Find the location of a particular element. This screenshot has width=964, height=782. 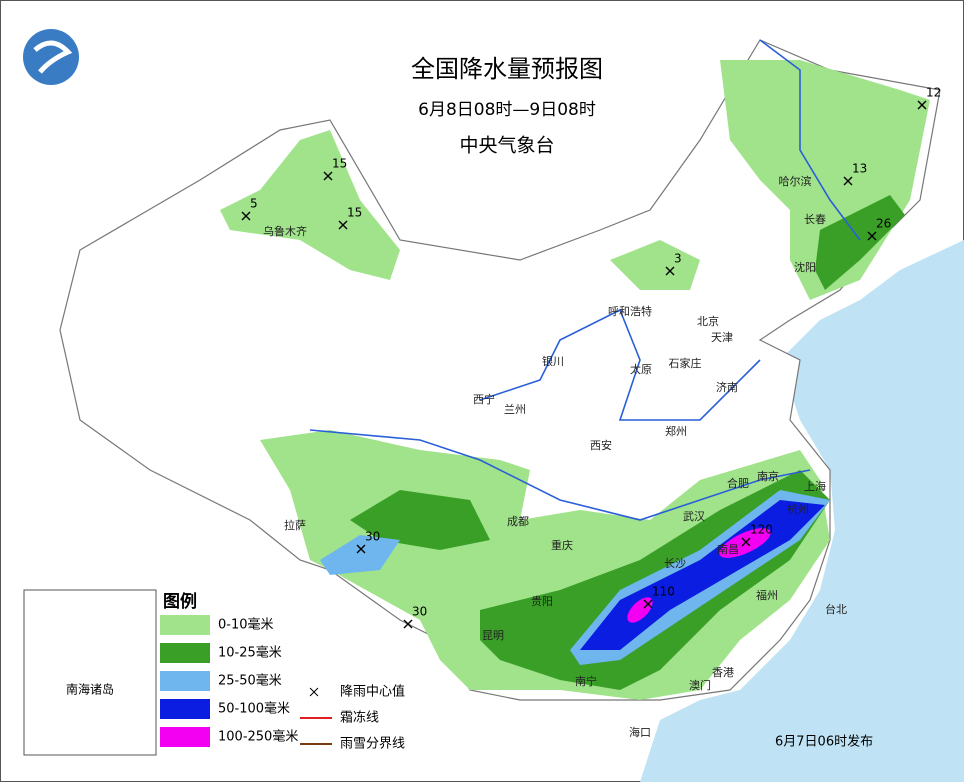

inset-label: 南海诸岛 is located at coordinates (90, 689).